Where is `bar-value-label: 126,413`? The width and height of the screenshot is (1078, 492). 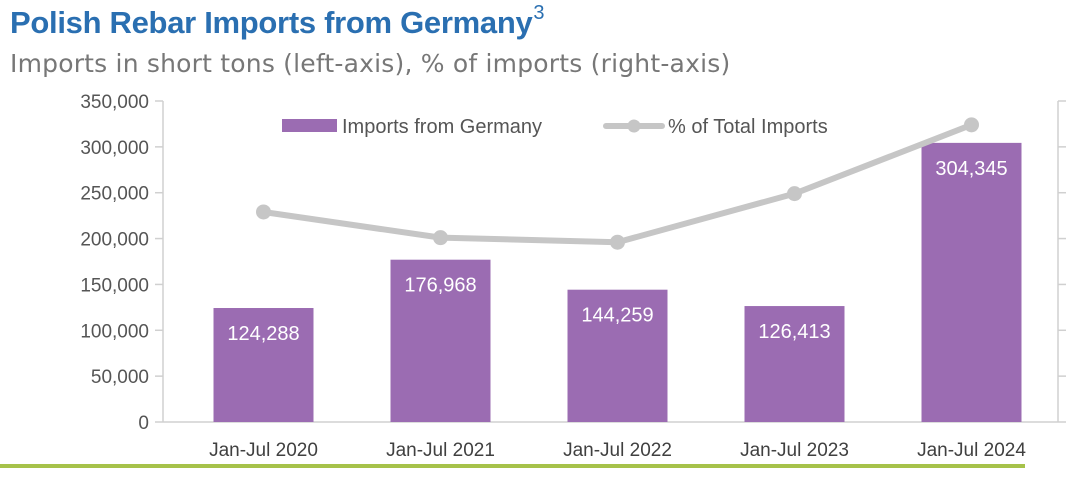
bar-value-label: 126,413 is located at coordinates (794, 332).